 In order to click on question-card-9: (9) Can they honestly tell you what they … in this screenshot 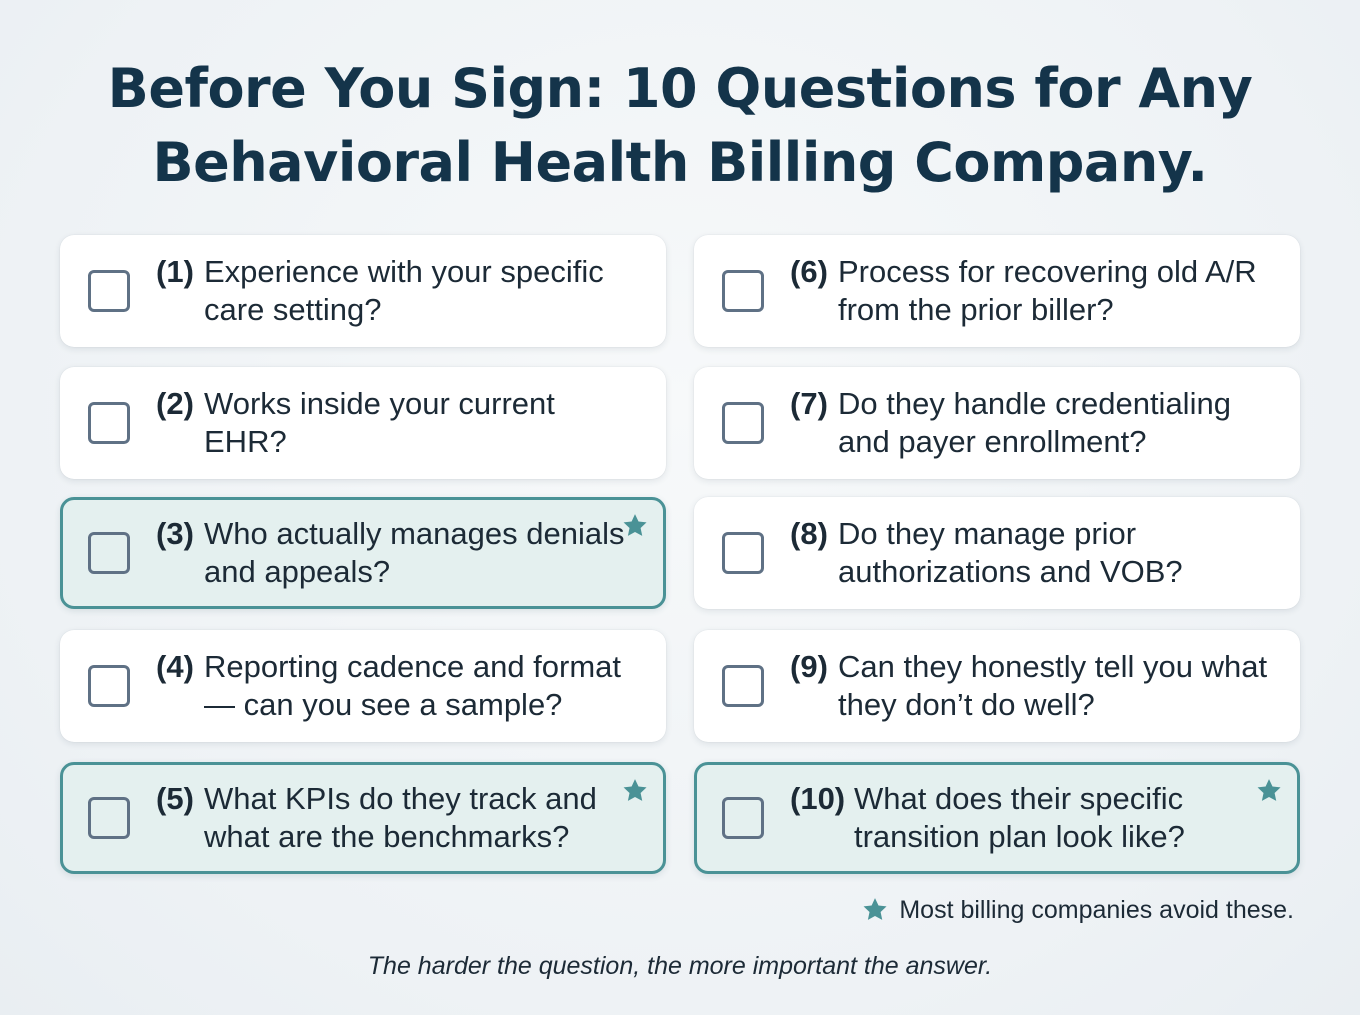, I will do `click(997, 686)`.